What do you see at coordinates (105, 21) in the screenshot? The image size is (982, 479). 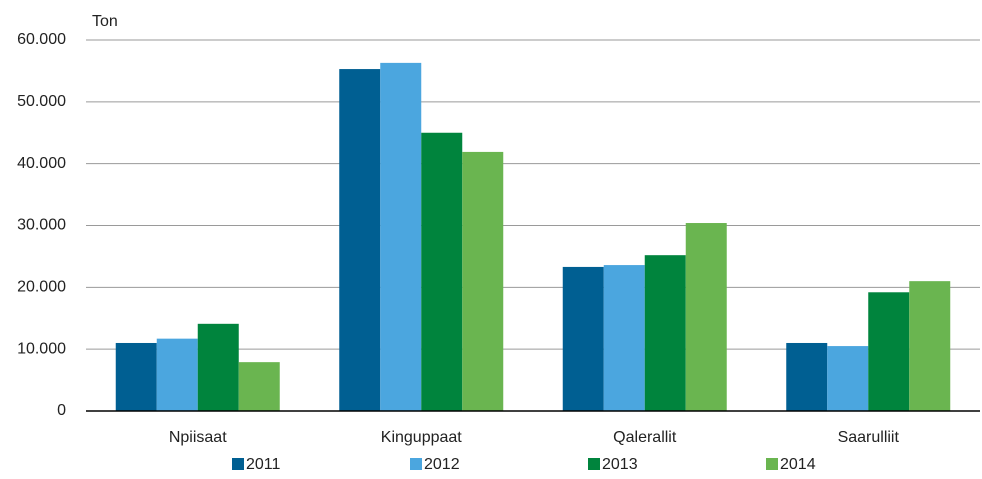 I see `y-axis-label: Ton` at bounding box center [105, 21].